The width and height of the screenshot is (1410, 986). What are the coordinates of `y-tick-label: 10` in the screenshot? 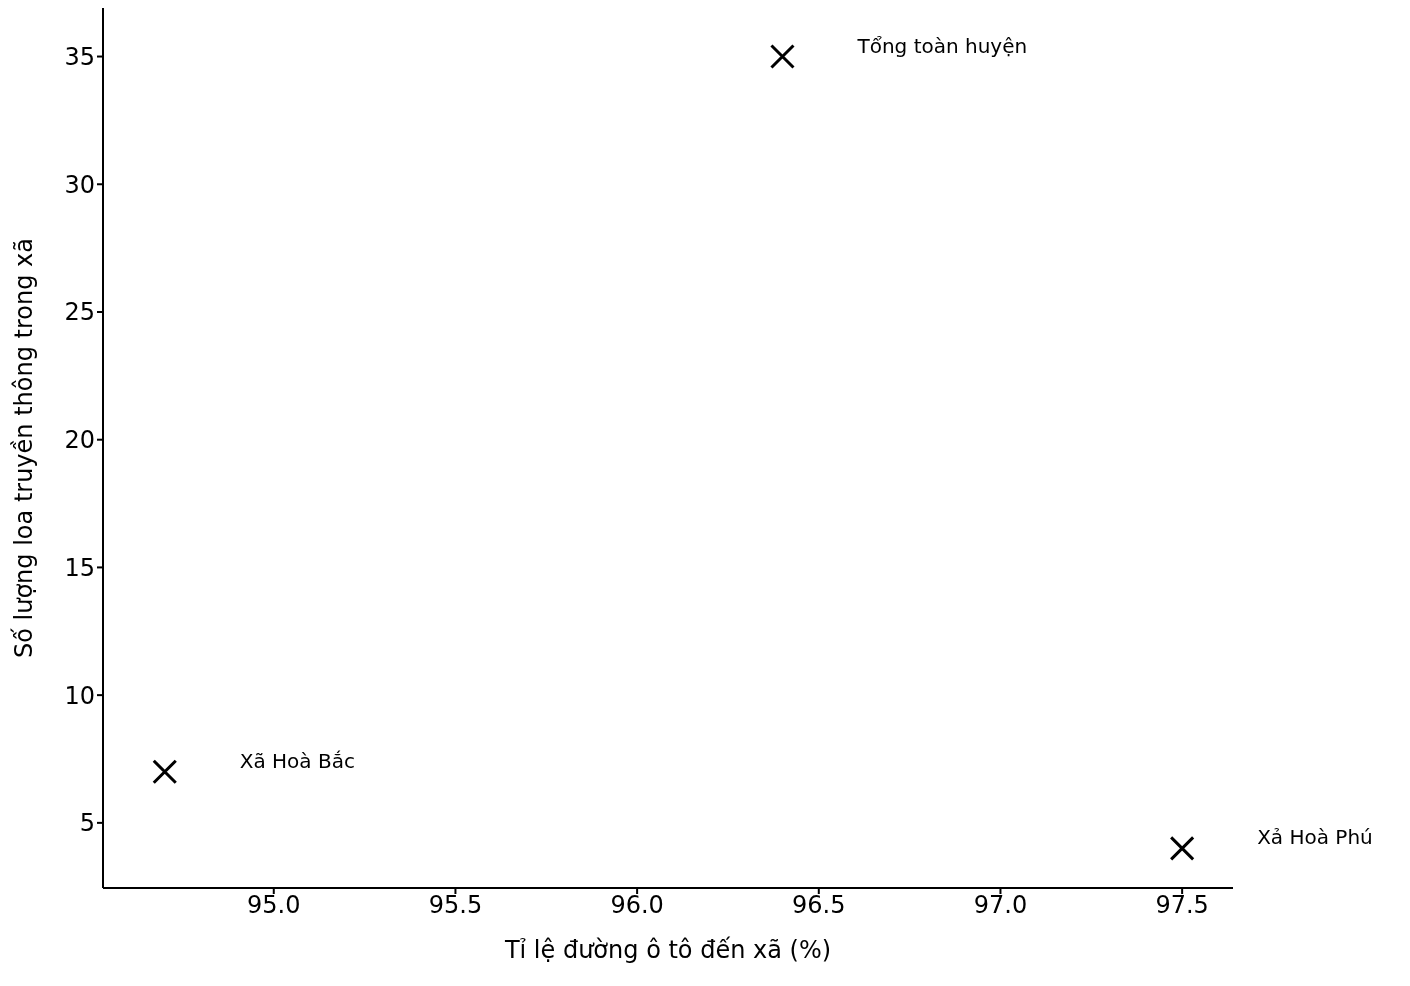 It's located at (79, 695).